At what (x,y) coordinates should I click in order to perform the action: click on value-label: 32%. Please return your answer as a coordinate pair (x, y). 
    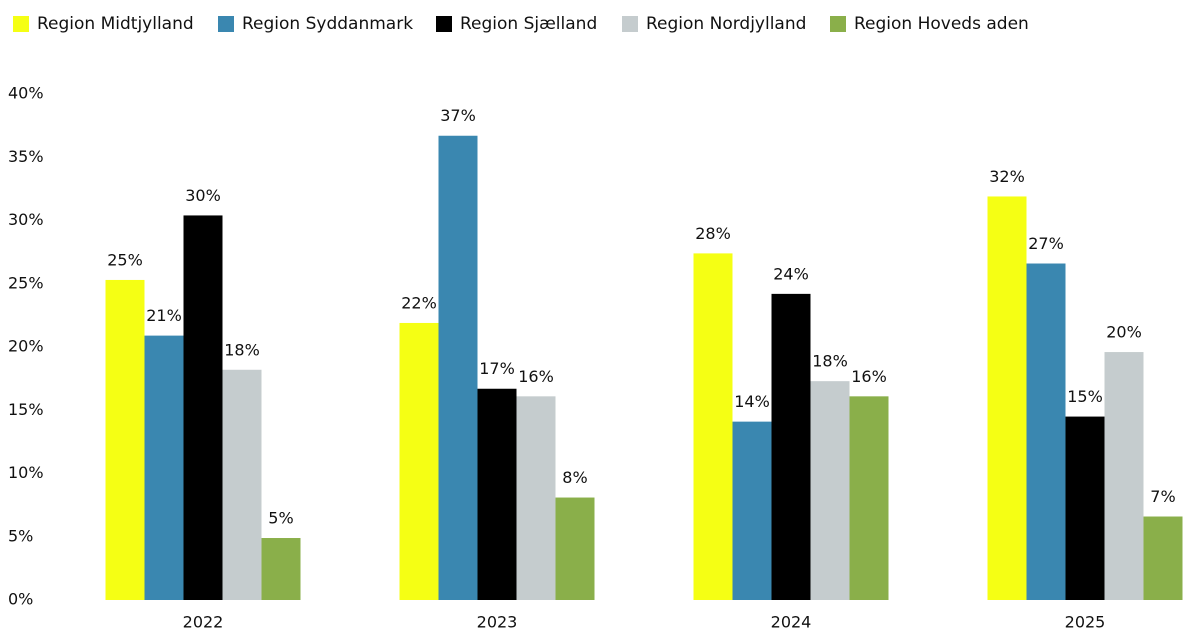
    Looking at the image, I should click on (1007, 176).